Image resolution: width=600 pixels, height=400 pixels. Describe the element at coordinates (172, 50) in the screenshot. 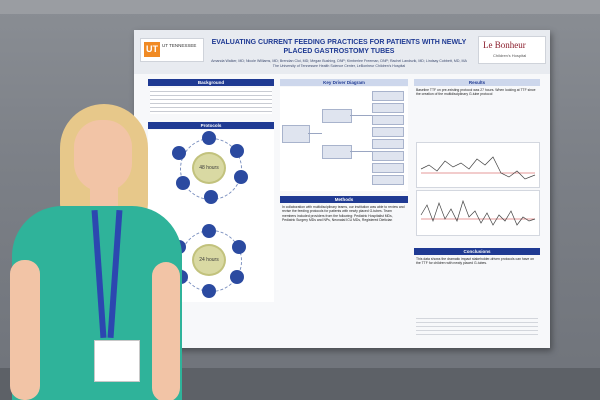

I see `ut-logo: UT UT TENNESSEE` at that location.